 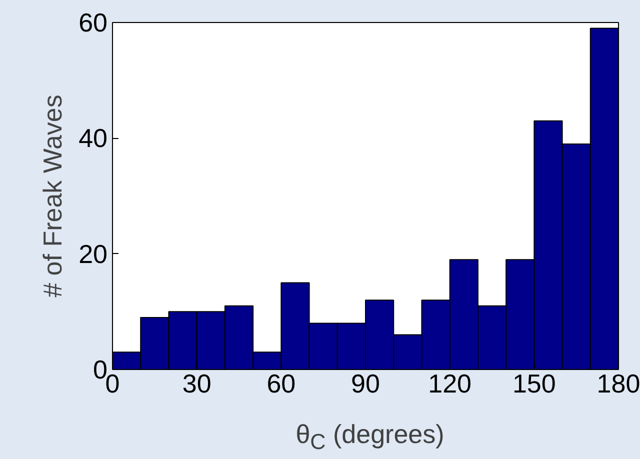 I want to click on x-tick-label: 180, so click(x=618, y=383).